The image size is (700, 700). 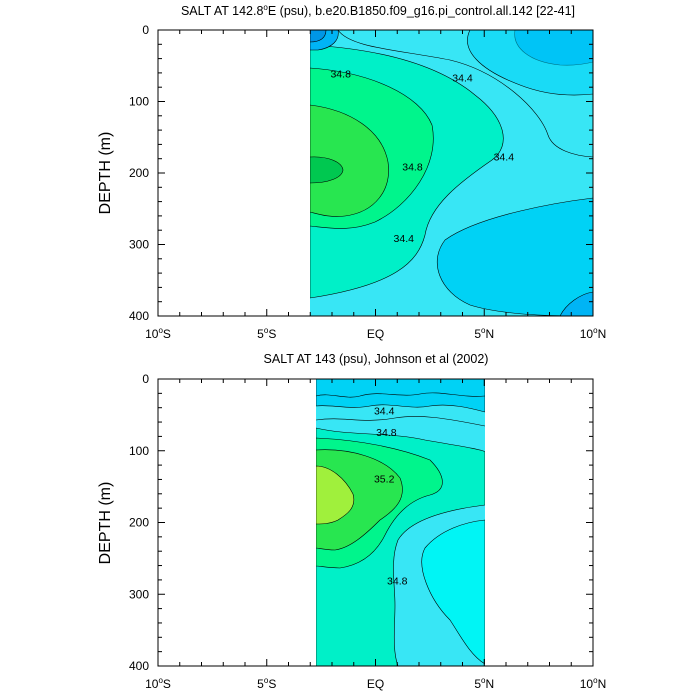 What do you see at coordinates (391, 496) in the screenshot?
I see `panel-bottom-contour-labels: 34.4 34.8 35.2 34.8` at bounding box center [391, 496].